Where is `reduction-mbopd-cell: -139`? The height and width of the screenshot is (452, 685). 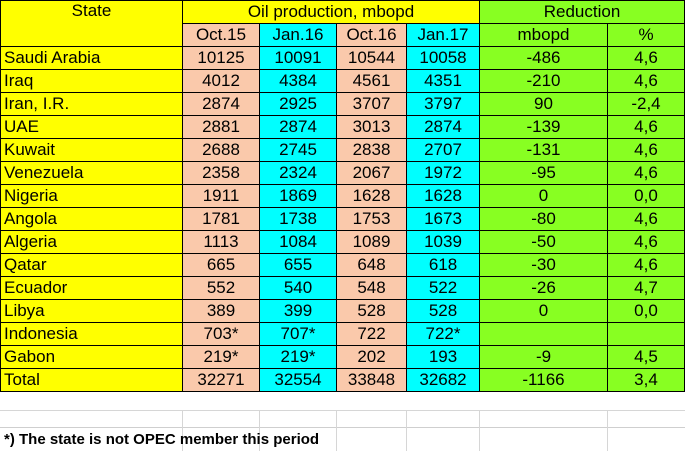
reduction-mbopd-cell: -139 is located at coordinates (543, 127).